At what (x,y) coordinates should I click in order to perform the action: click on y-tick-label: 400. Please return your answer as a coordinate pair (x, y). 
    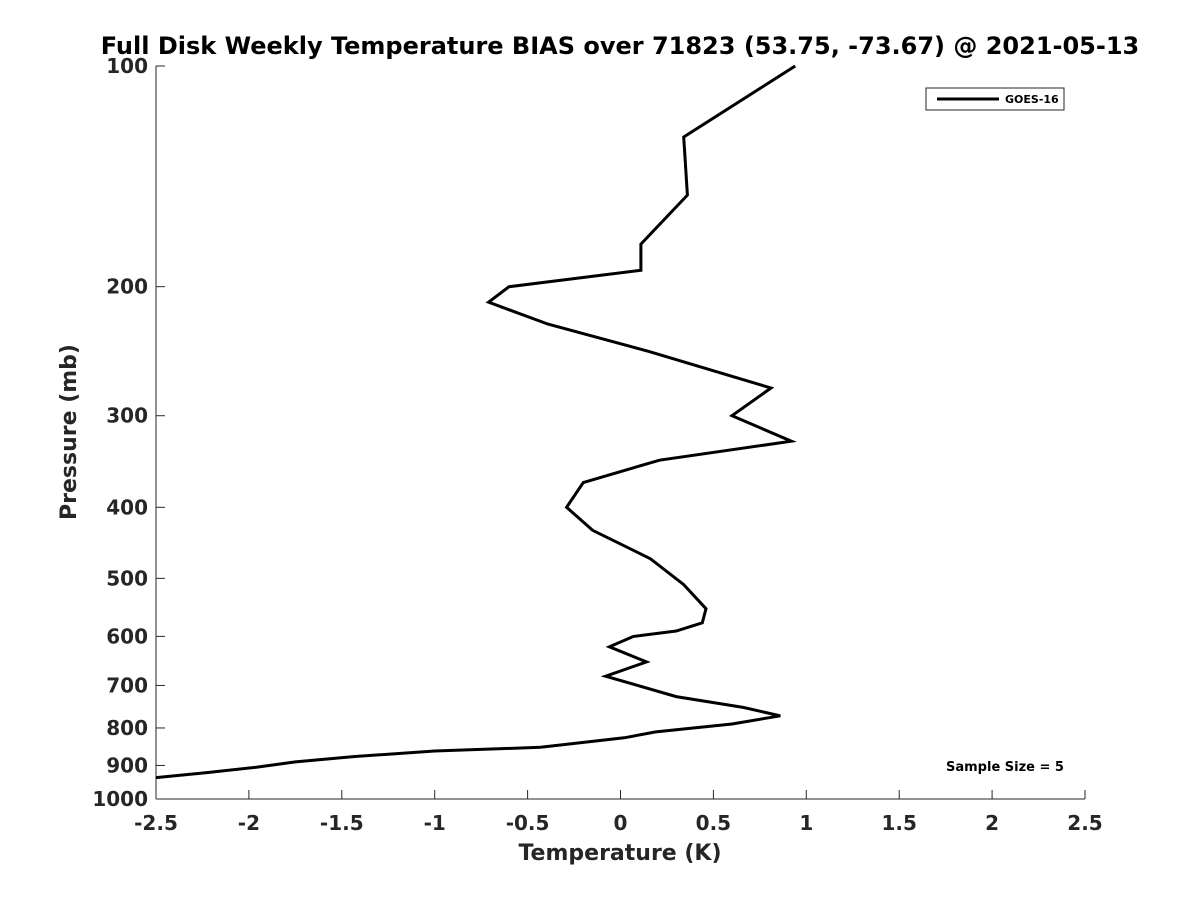
    Looking at the image, I should click on (127, 507).